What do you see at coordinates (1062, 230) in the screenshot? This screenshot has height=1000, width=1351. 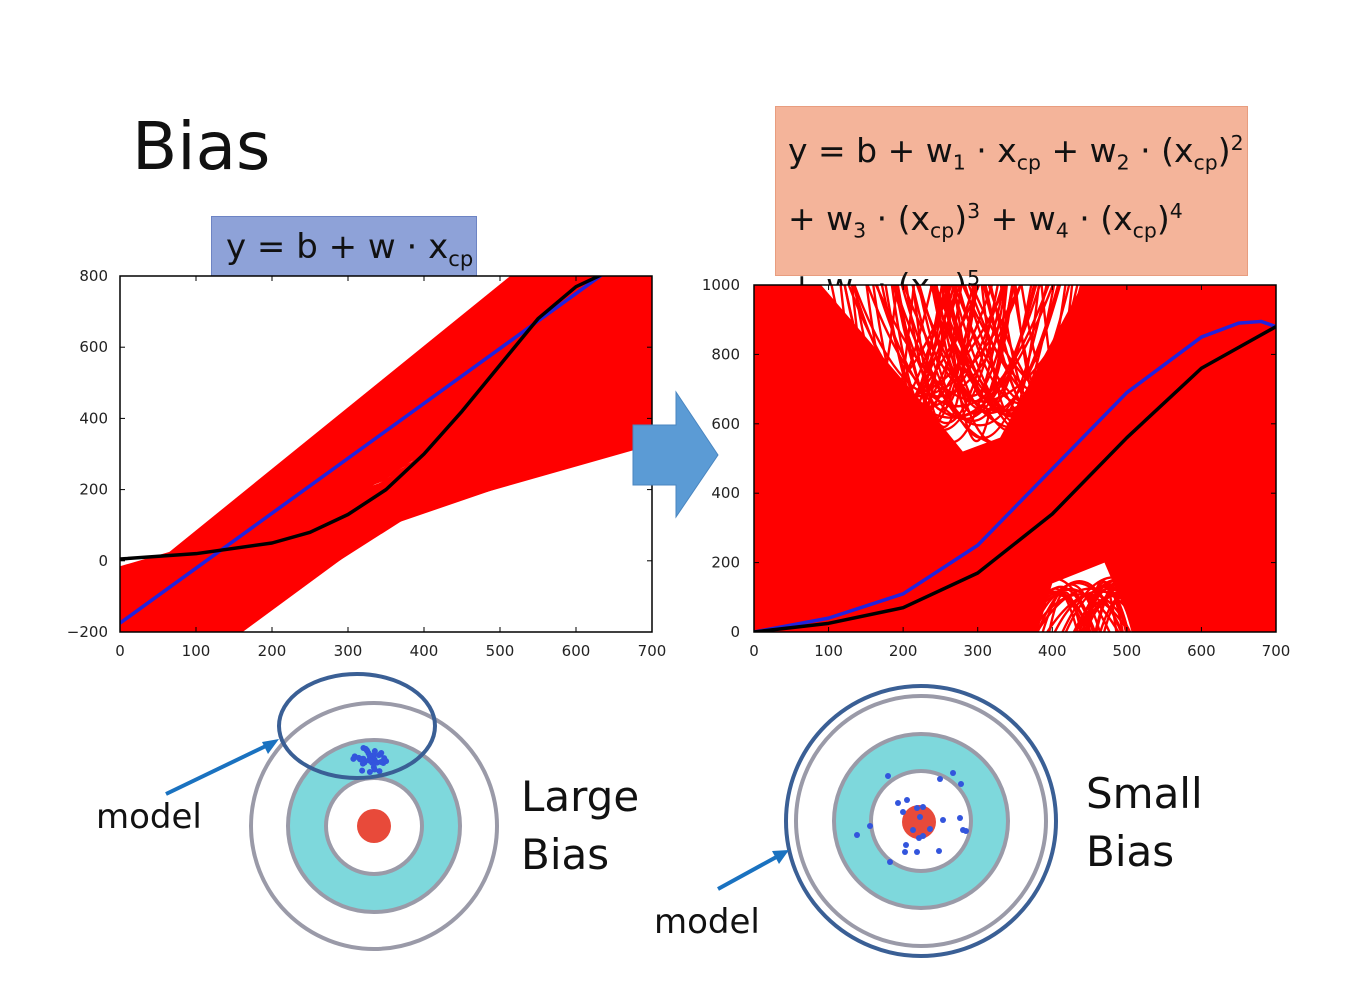 I see `equation-subscript: 4` at bounding box center [1062, 230].